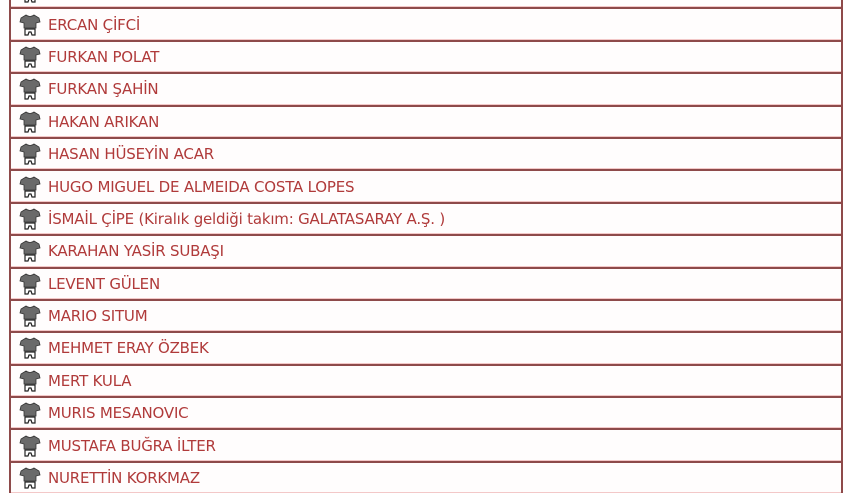 The width and height of the screenshot is (860, 493). What do you see at coordinates (136, 251) in the screenshot?
I see `player-name: KARAHAN YASİR SUBAŞI` at bounding box center [136, 251].